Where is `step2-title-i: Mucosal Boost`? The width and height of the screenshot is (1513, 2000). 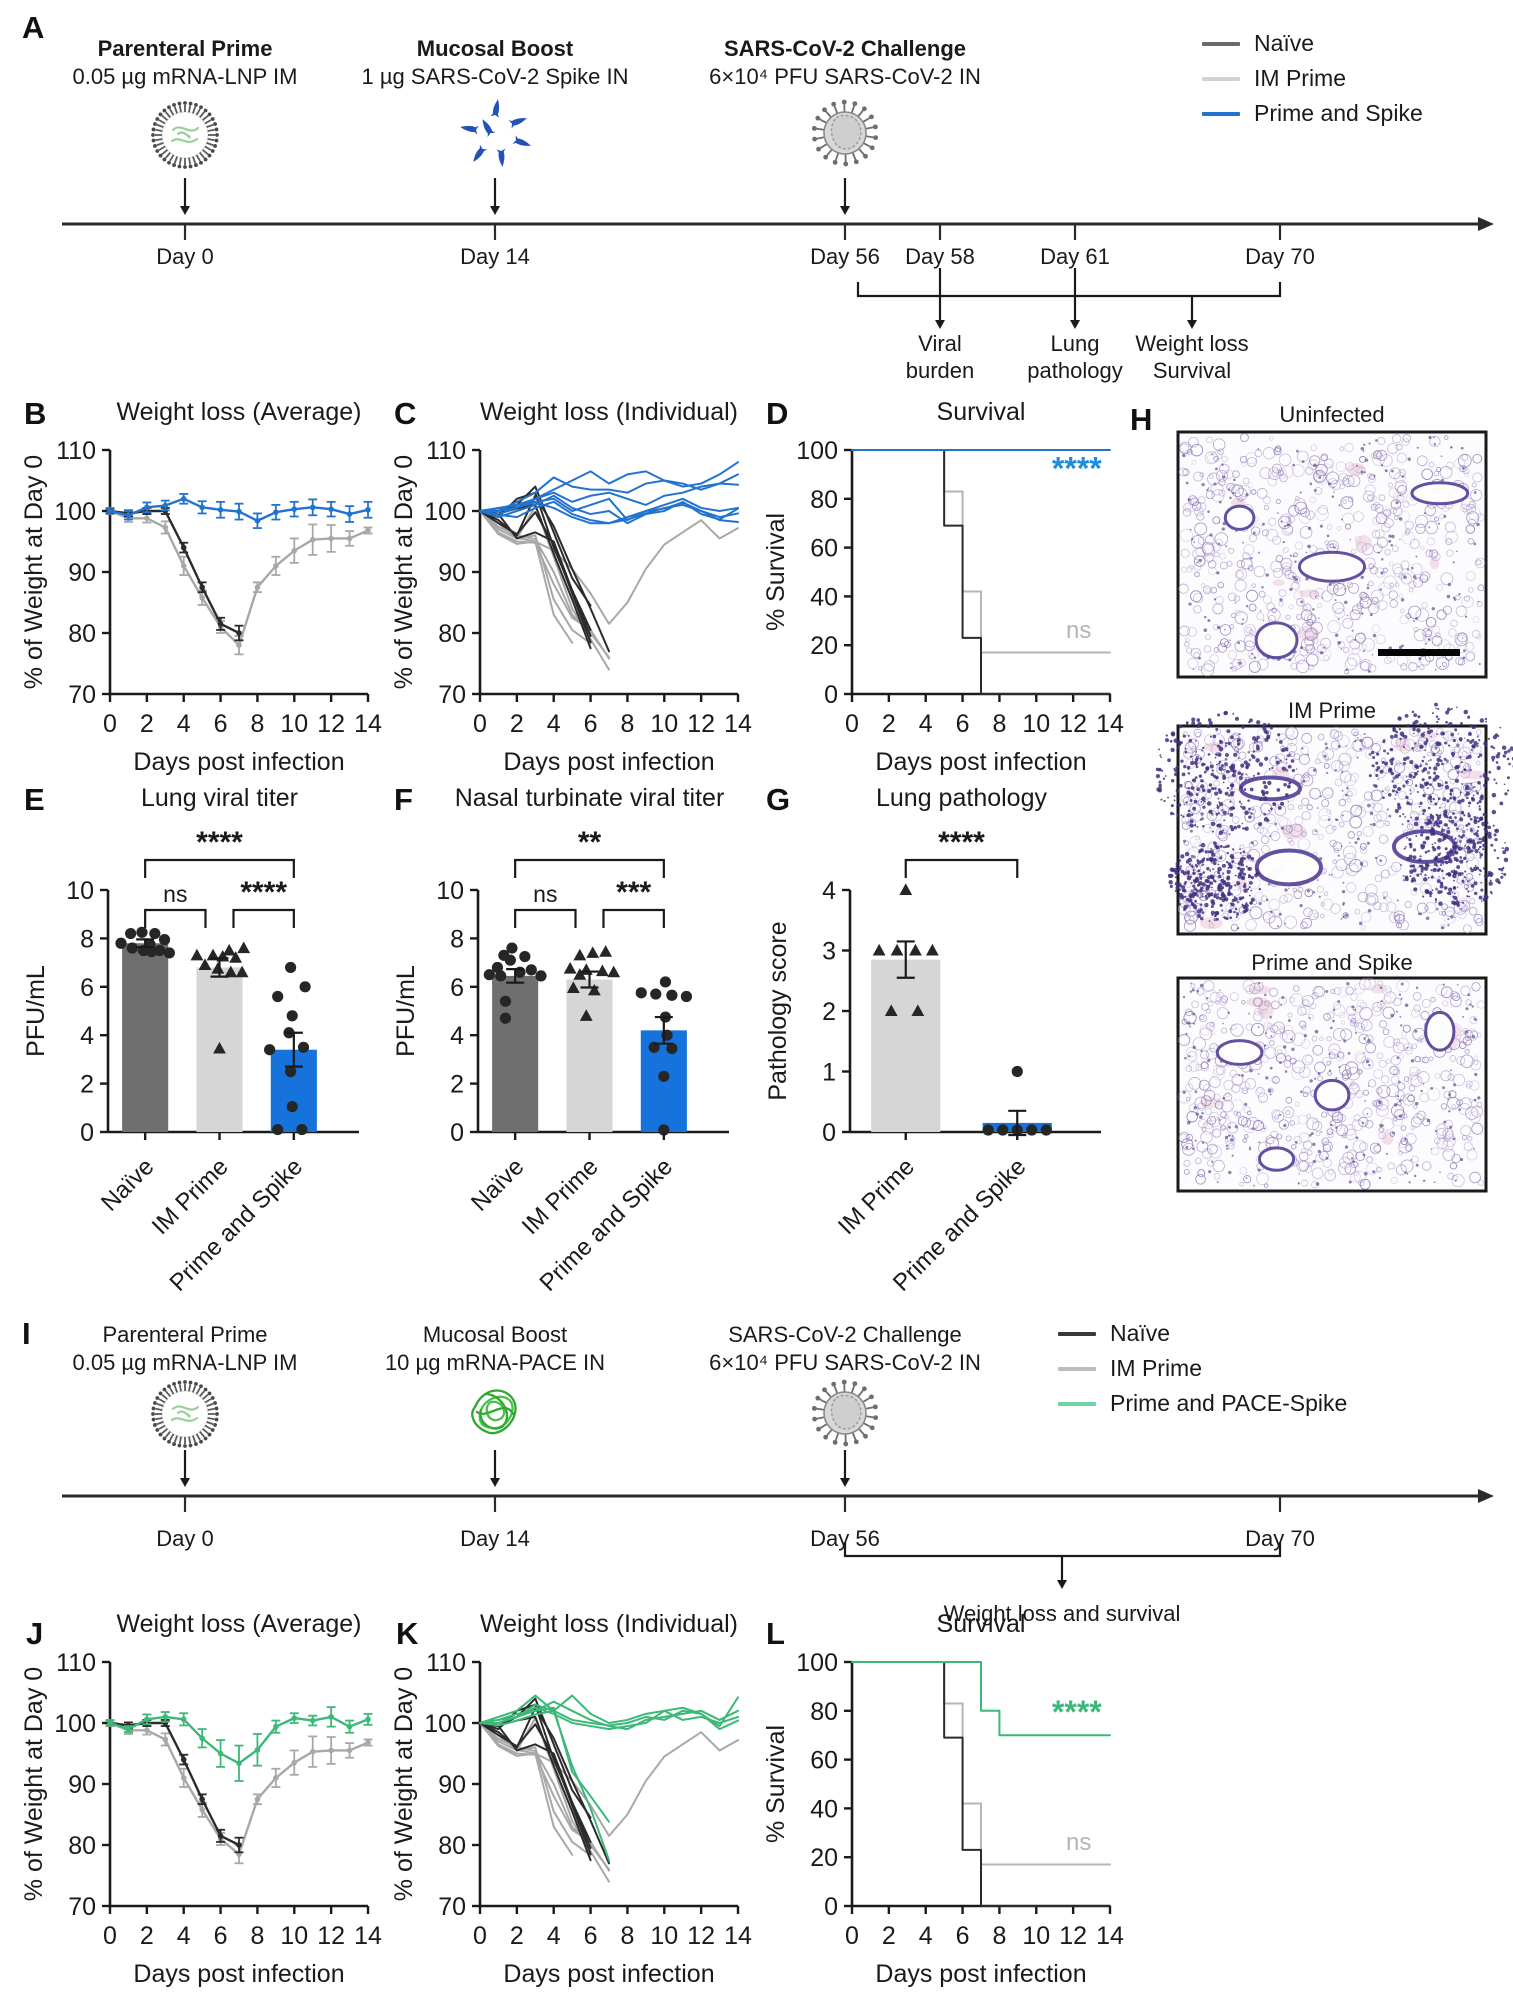 step2-title-i: Mucosal Boost is located at coordinates (495, 1334).